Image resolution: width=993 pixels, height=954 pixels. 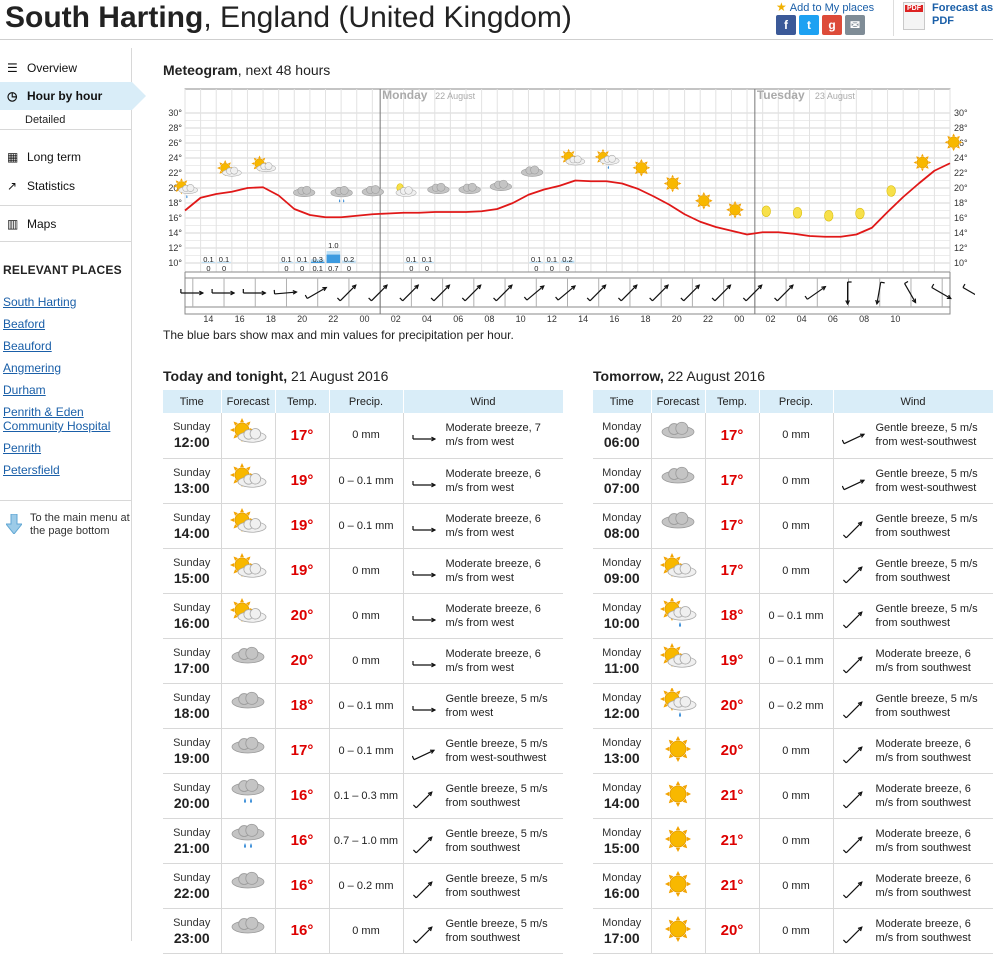 I want to click on wind-description: Moderate breeze, 6 m/s from west, so click(x=502, y=571).